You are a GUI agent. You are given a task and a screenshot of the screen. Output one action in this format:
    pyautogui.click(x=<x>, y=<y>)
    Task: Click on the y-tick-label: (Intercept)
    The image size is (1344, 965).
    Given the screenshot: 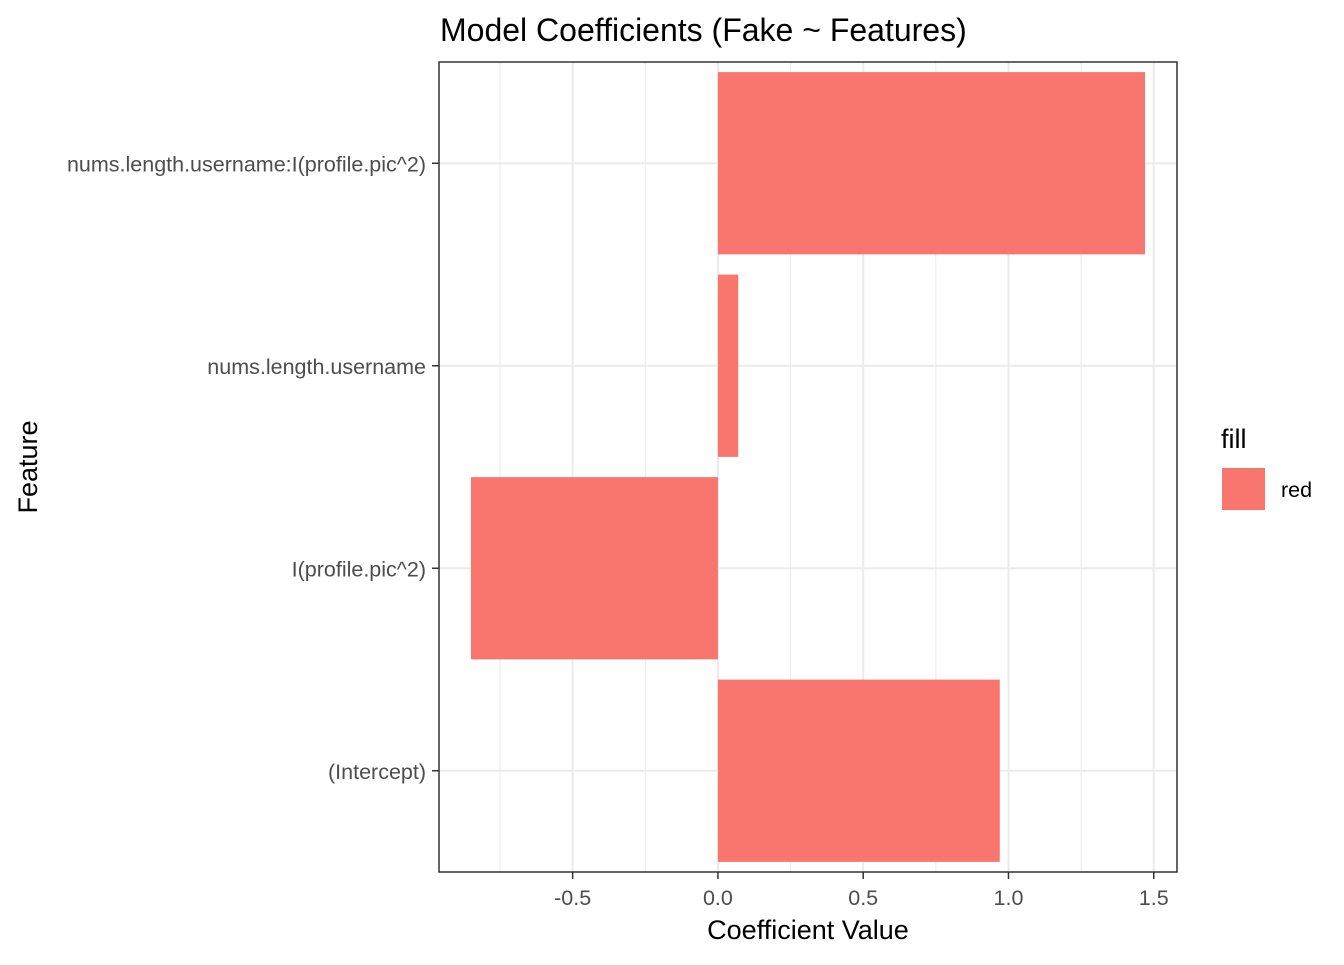 What is the action you would take?
    pyautogui.click(x=377, y=772)
    